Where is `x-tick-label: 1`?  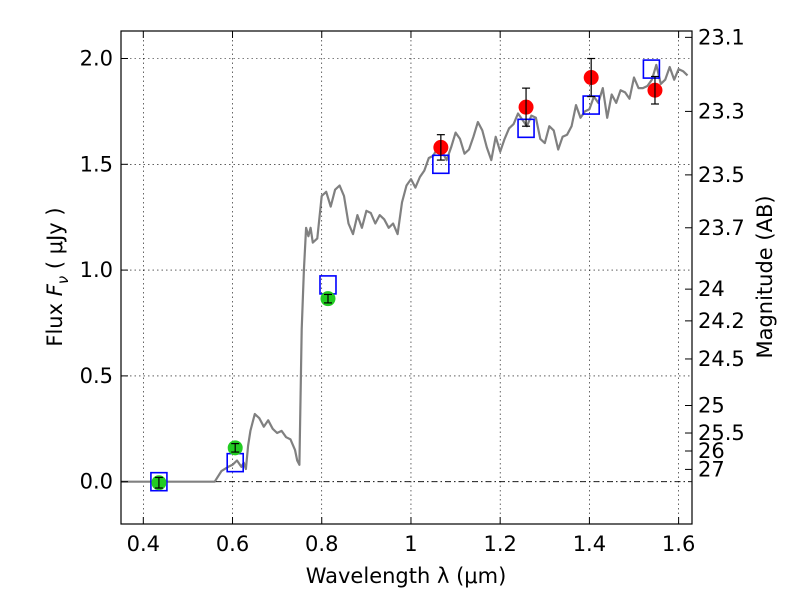 x-tick-label: 1 is located at coordinates (410, 544).